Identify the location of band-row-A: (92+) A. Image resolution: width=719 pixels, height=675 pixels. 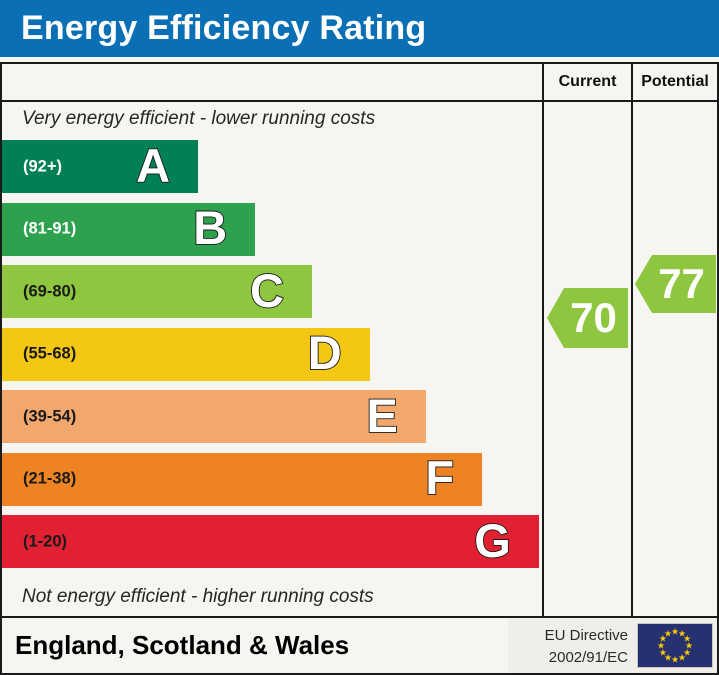
(272, 170).